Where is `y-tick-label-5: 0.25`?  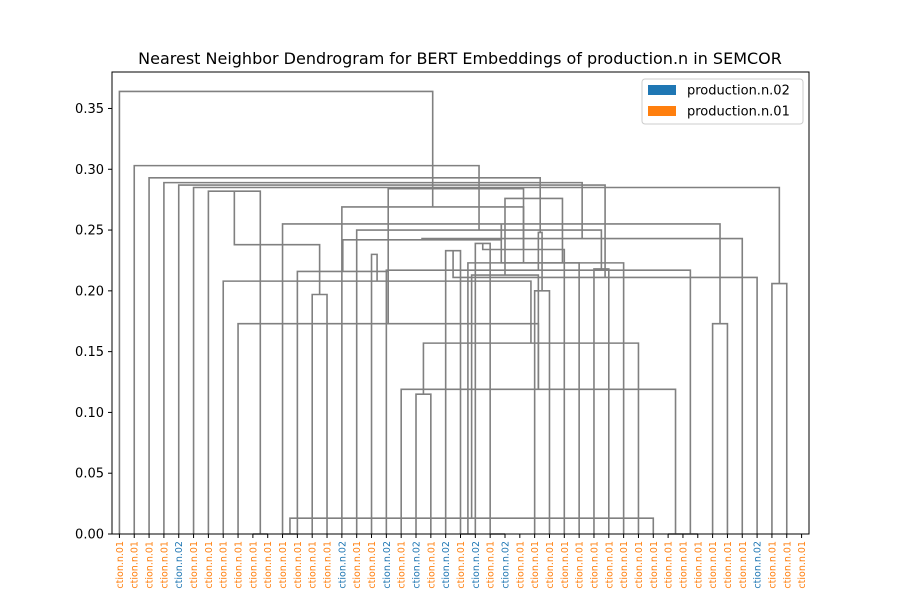
y-tick-label-5: 0.25 is located at coordinates (89, 231).